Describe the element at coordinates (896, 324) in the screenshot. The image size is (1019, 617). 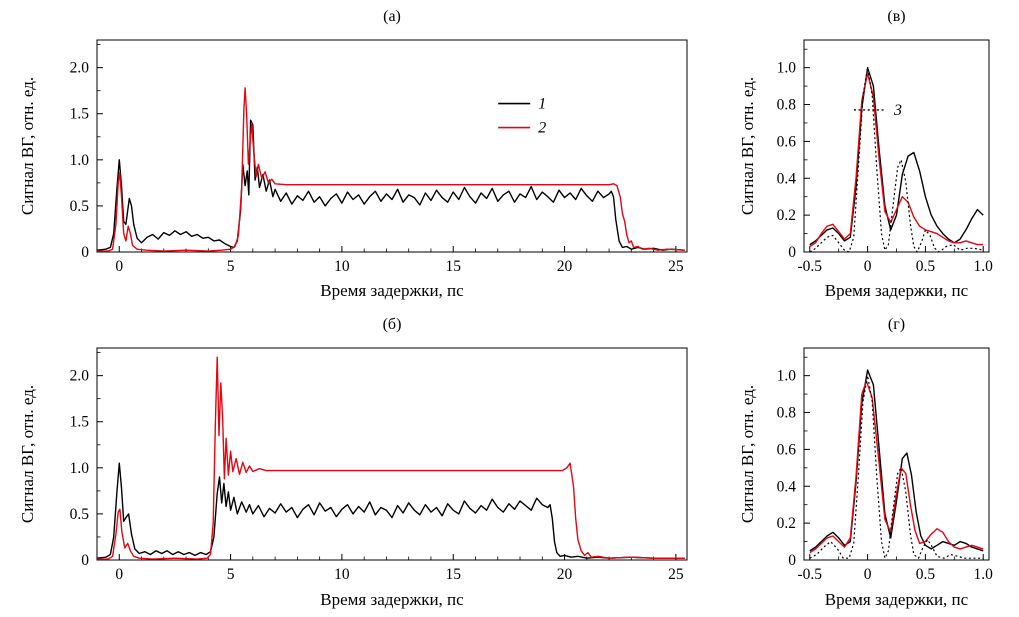
I see `panel-g-label: (г)` at that location.